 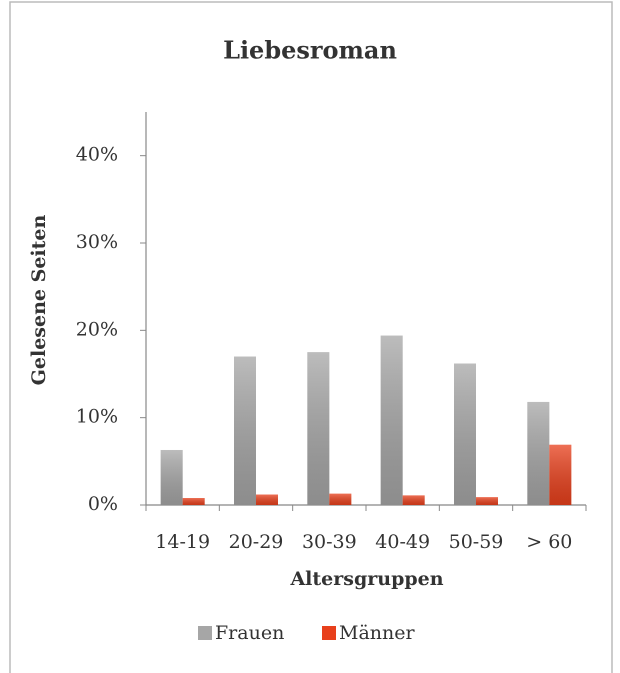 I want to click on x-tick-label: > 60, so click(x=549, y=542).